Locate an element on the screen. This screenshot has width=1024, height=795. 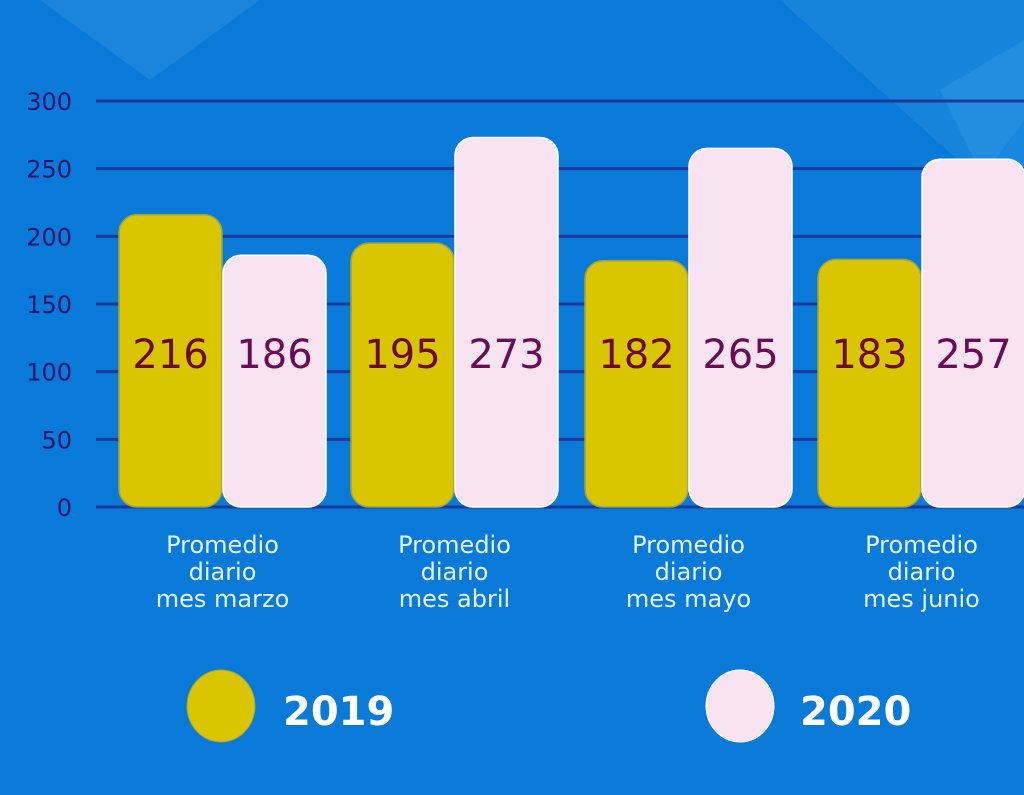
category-label-0-line-0: Promedio is located at coordinates (222, 545).